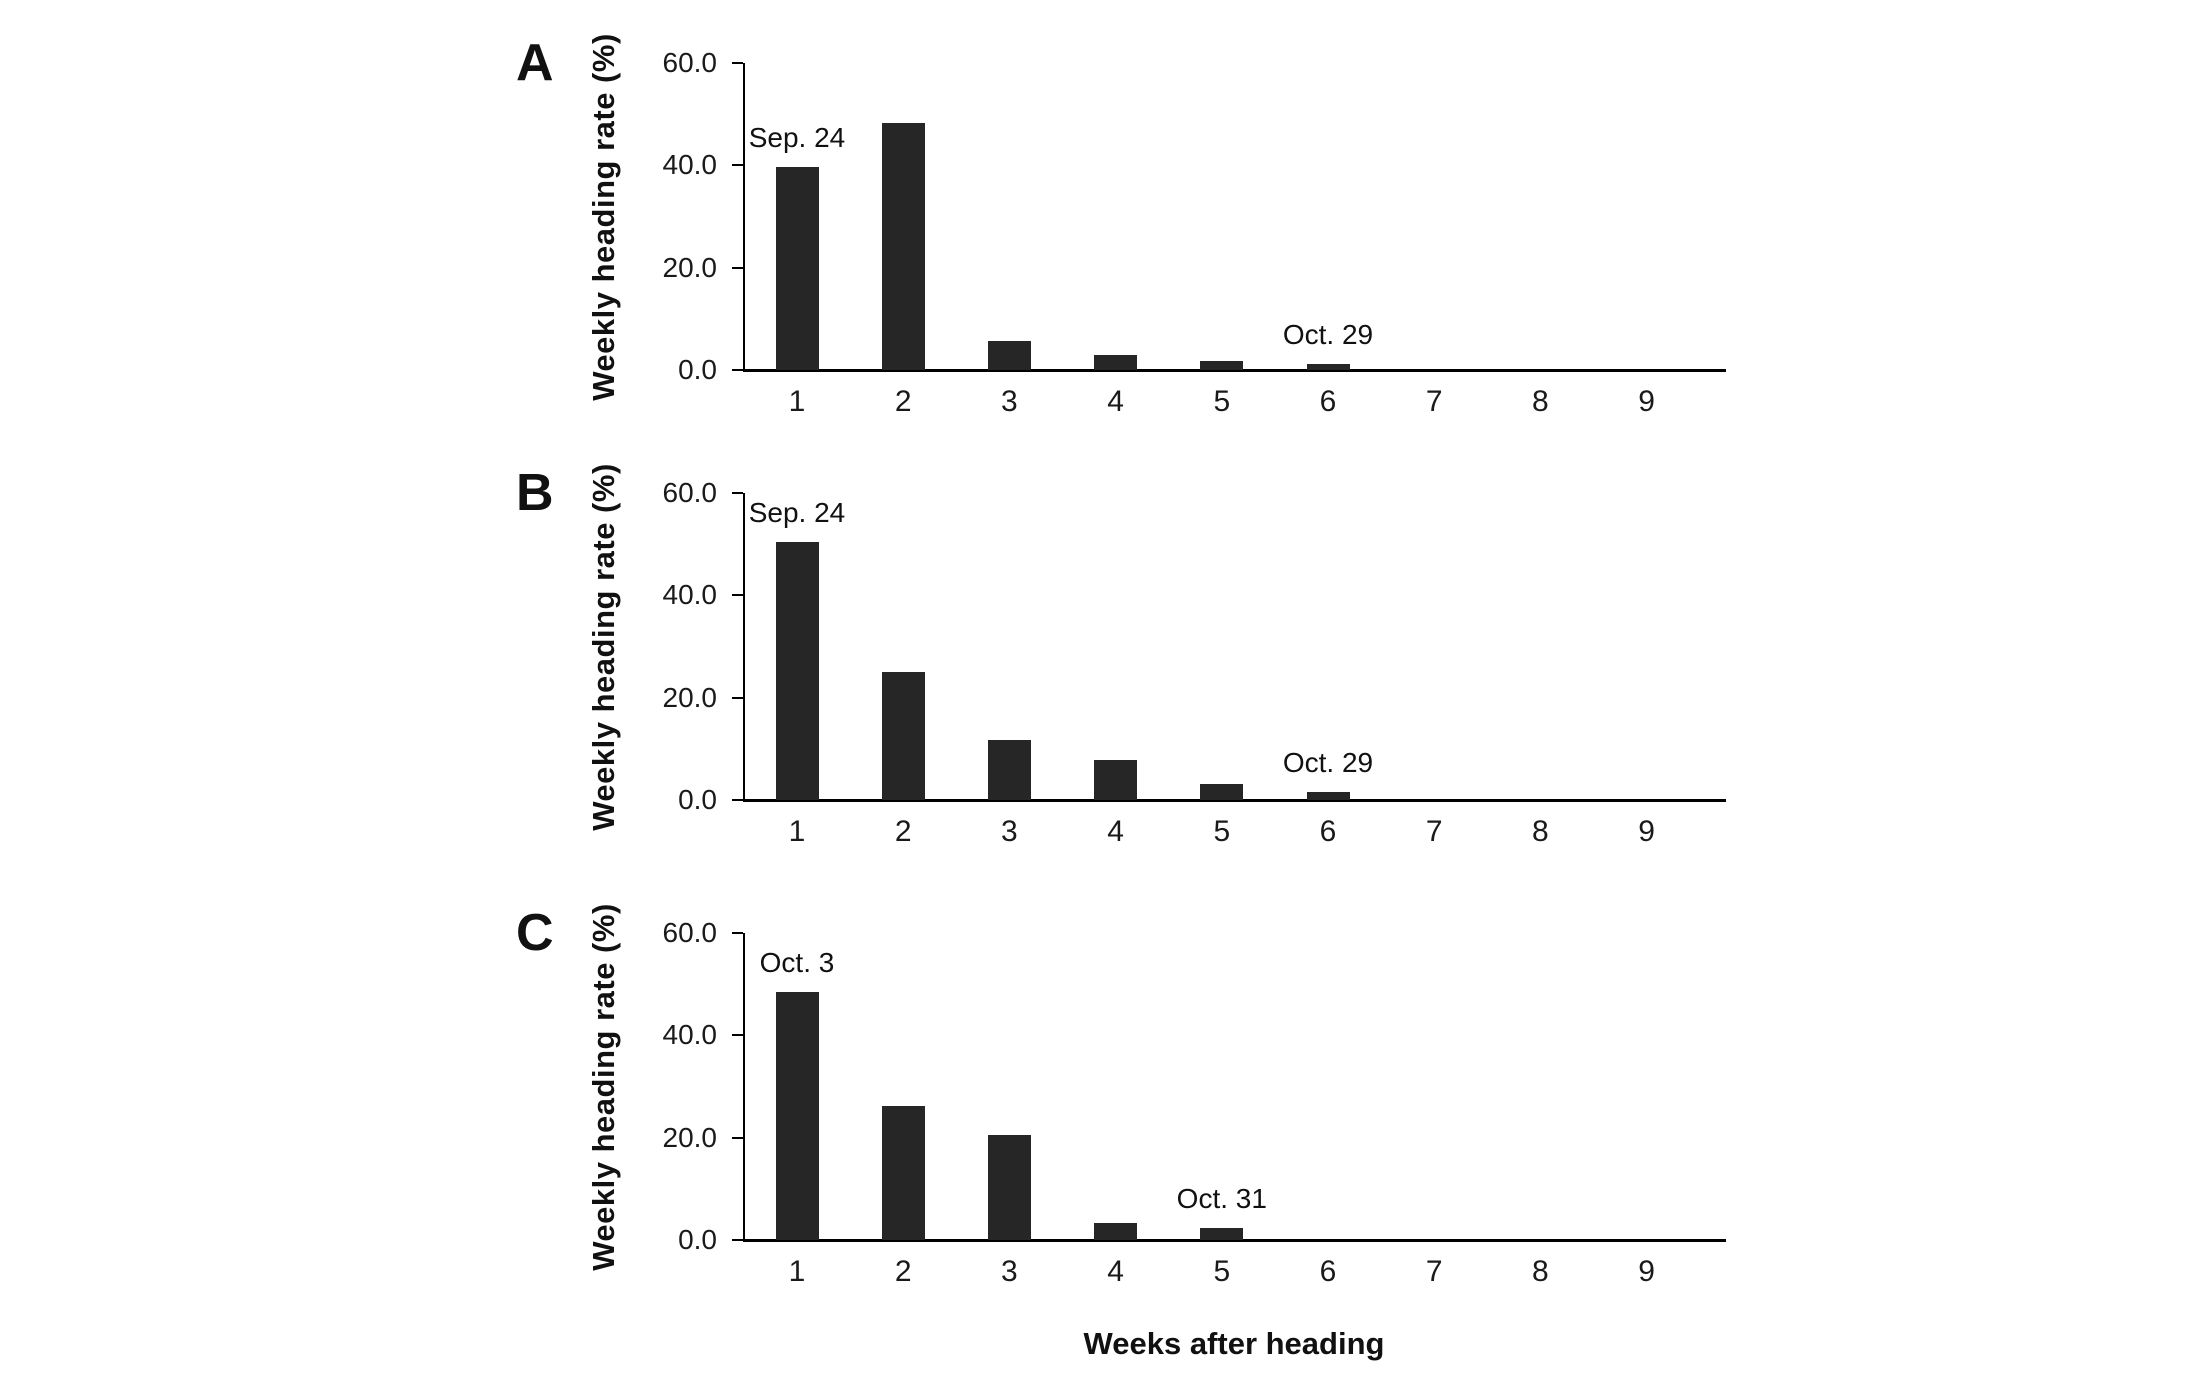 This screenshot has width=2185, height=1377. I want to click on panel-b-letter: B, so click(535, 493).